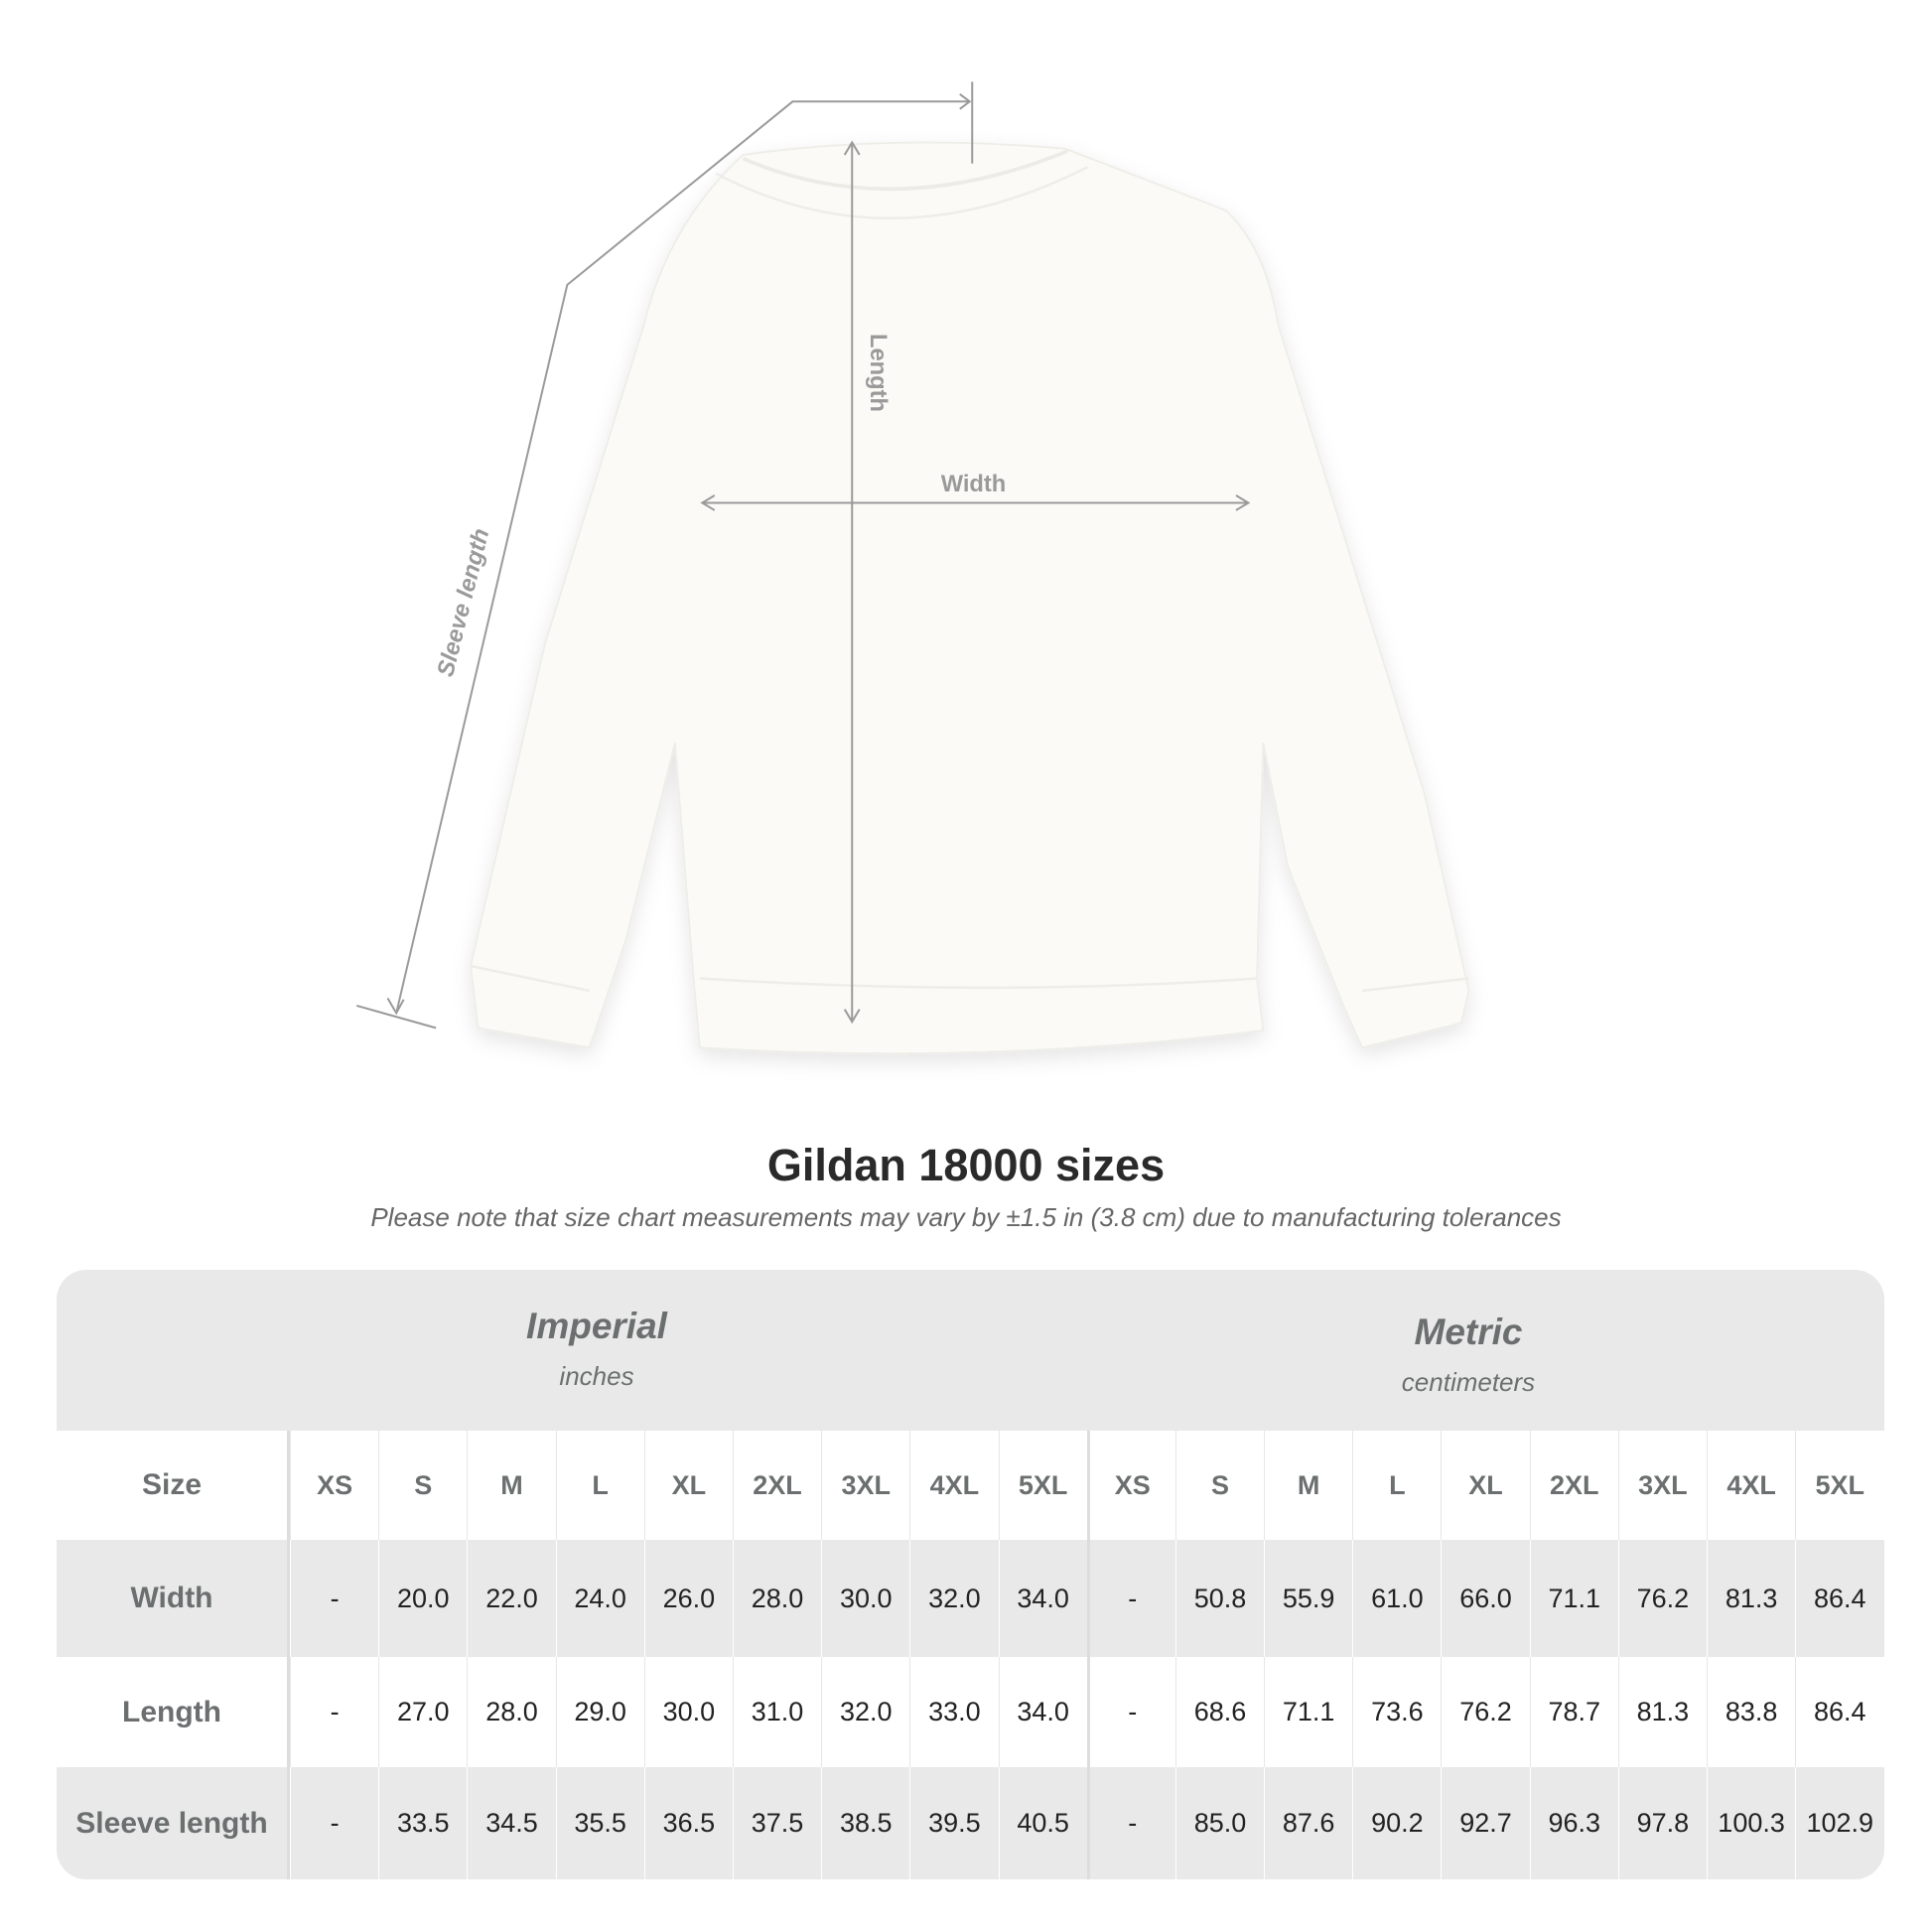  I want to click on imperial-value-cell: 20.0, so click(423, 1599).